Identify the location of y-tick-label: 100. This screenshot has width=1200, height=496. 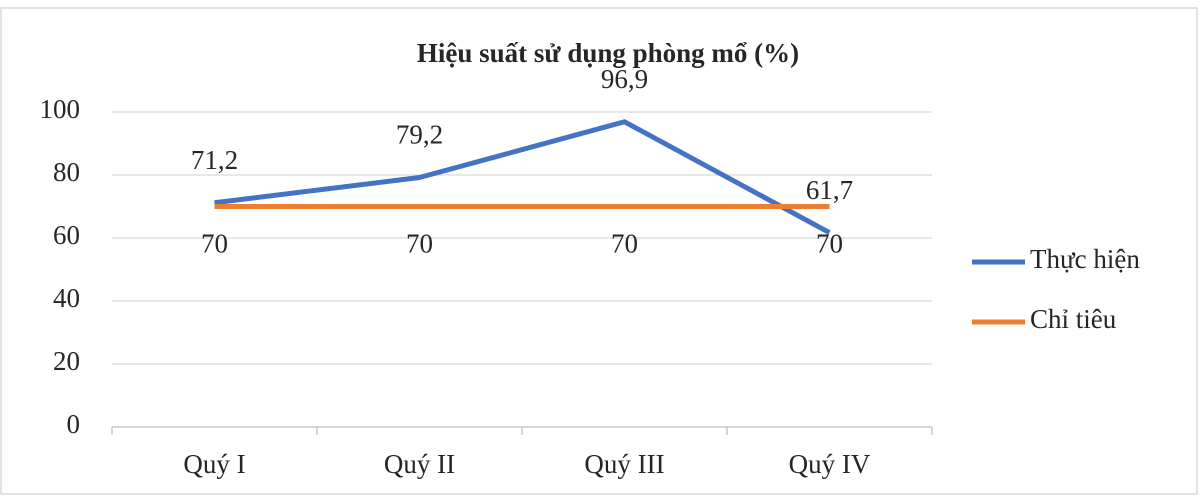
(60, 109).